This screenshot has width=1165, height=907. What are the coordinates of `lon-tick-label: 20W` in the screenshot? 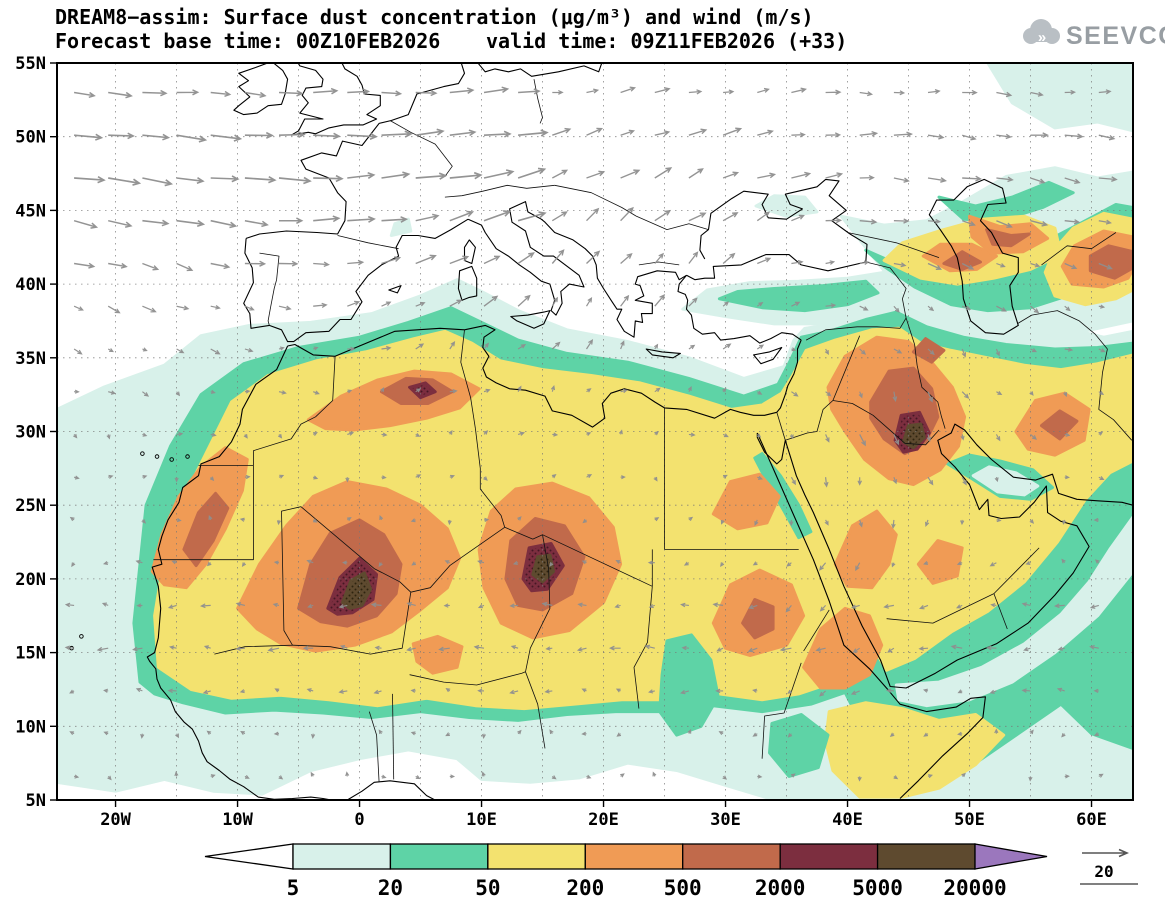 It's located at (115, 820).